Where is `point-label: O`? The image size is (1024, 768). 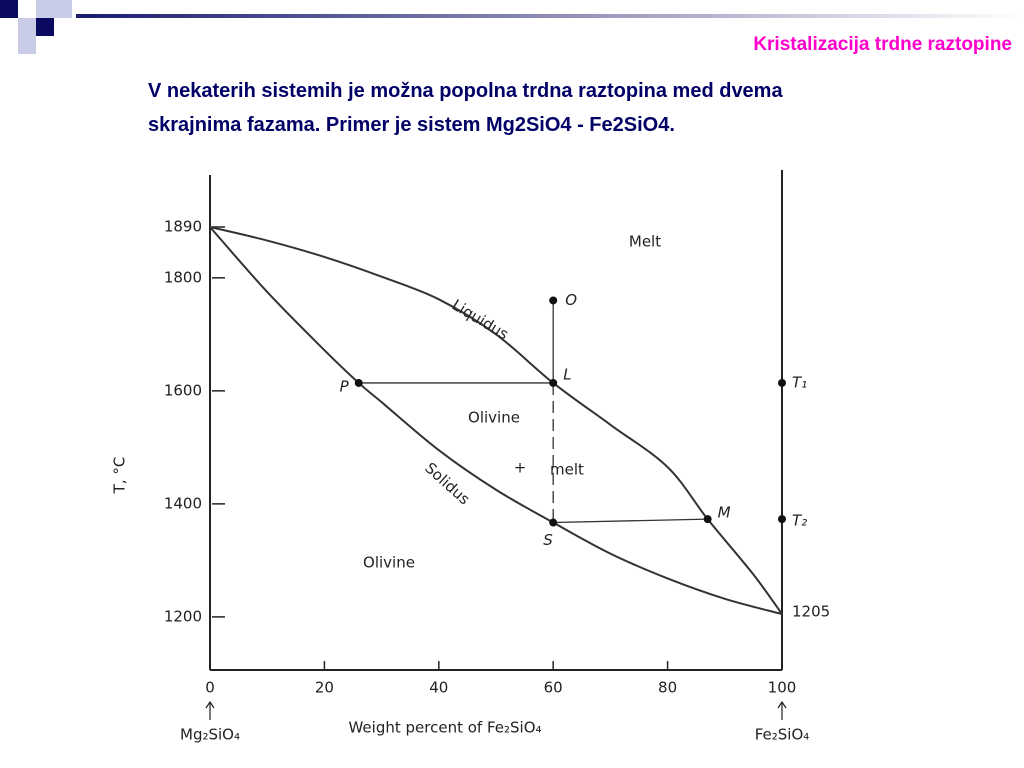
point-label: O is located at coordinates (571, 300).